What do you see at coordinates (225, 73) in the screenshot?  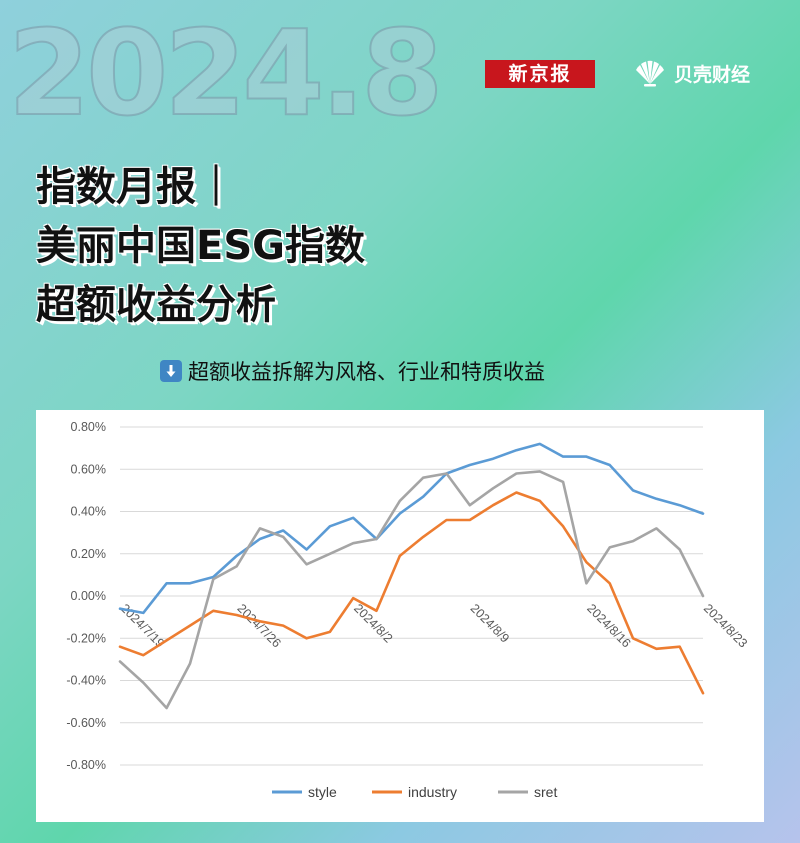 I see `year-watermark: 2024.8` at bounding box center [225, 73].